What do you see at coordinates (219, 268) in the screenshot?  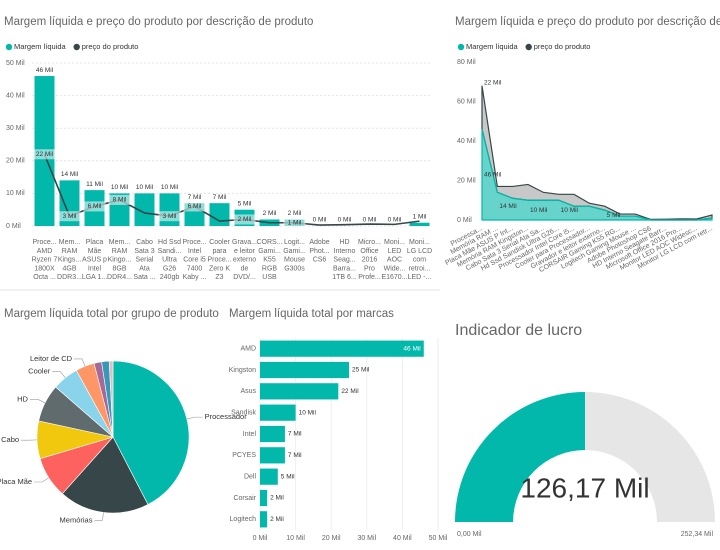 I see `label-line: Zero K` at bounding box center [219, 268].